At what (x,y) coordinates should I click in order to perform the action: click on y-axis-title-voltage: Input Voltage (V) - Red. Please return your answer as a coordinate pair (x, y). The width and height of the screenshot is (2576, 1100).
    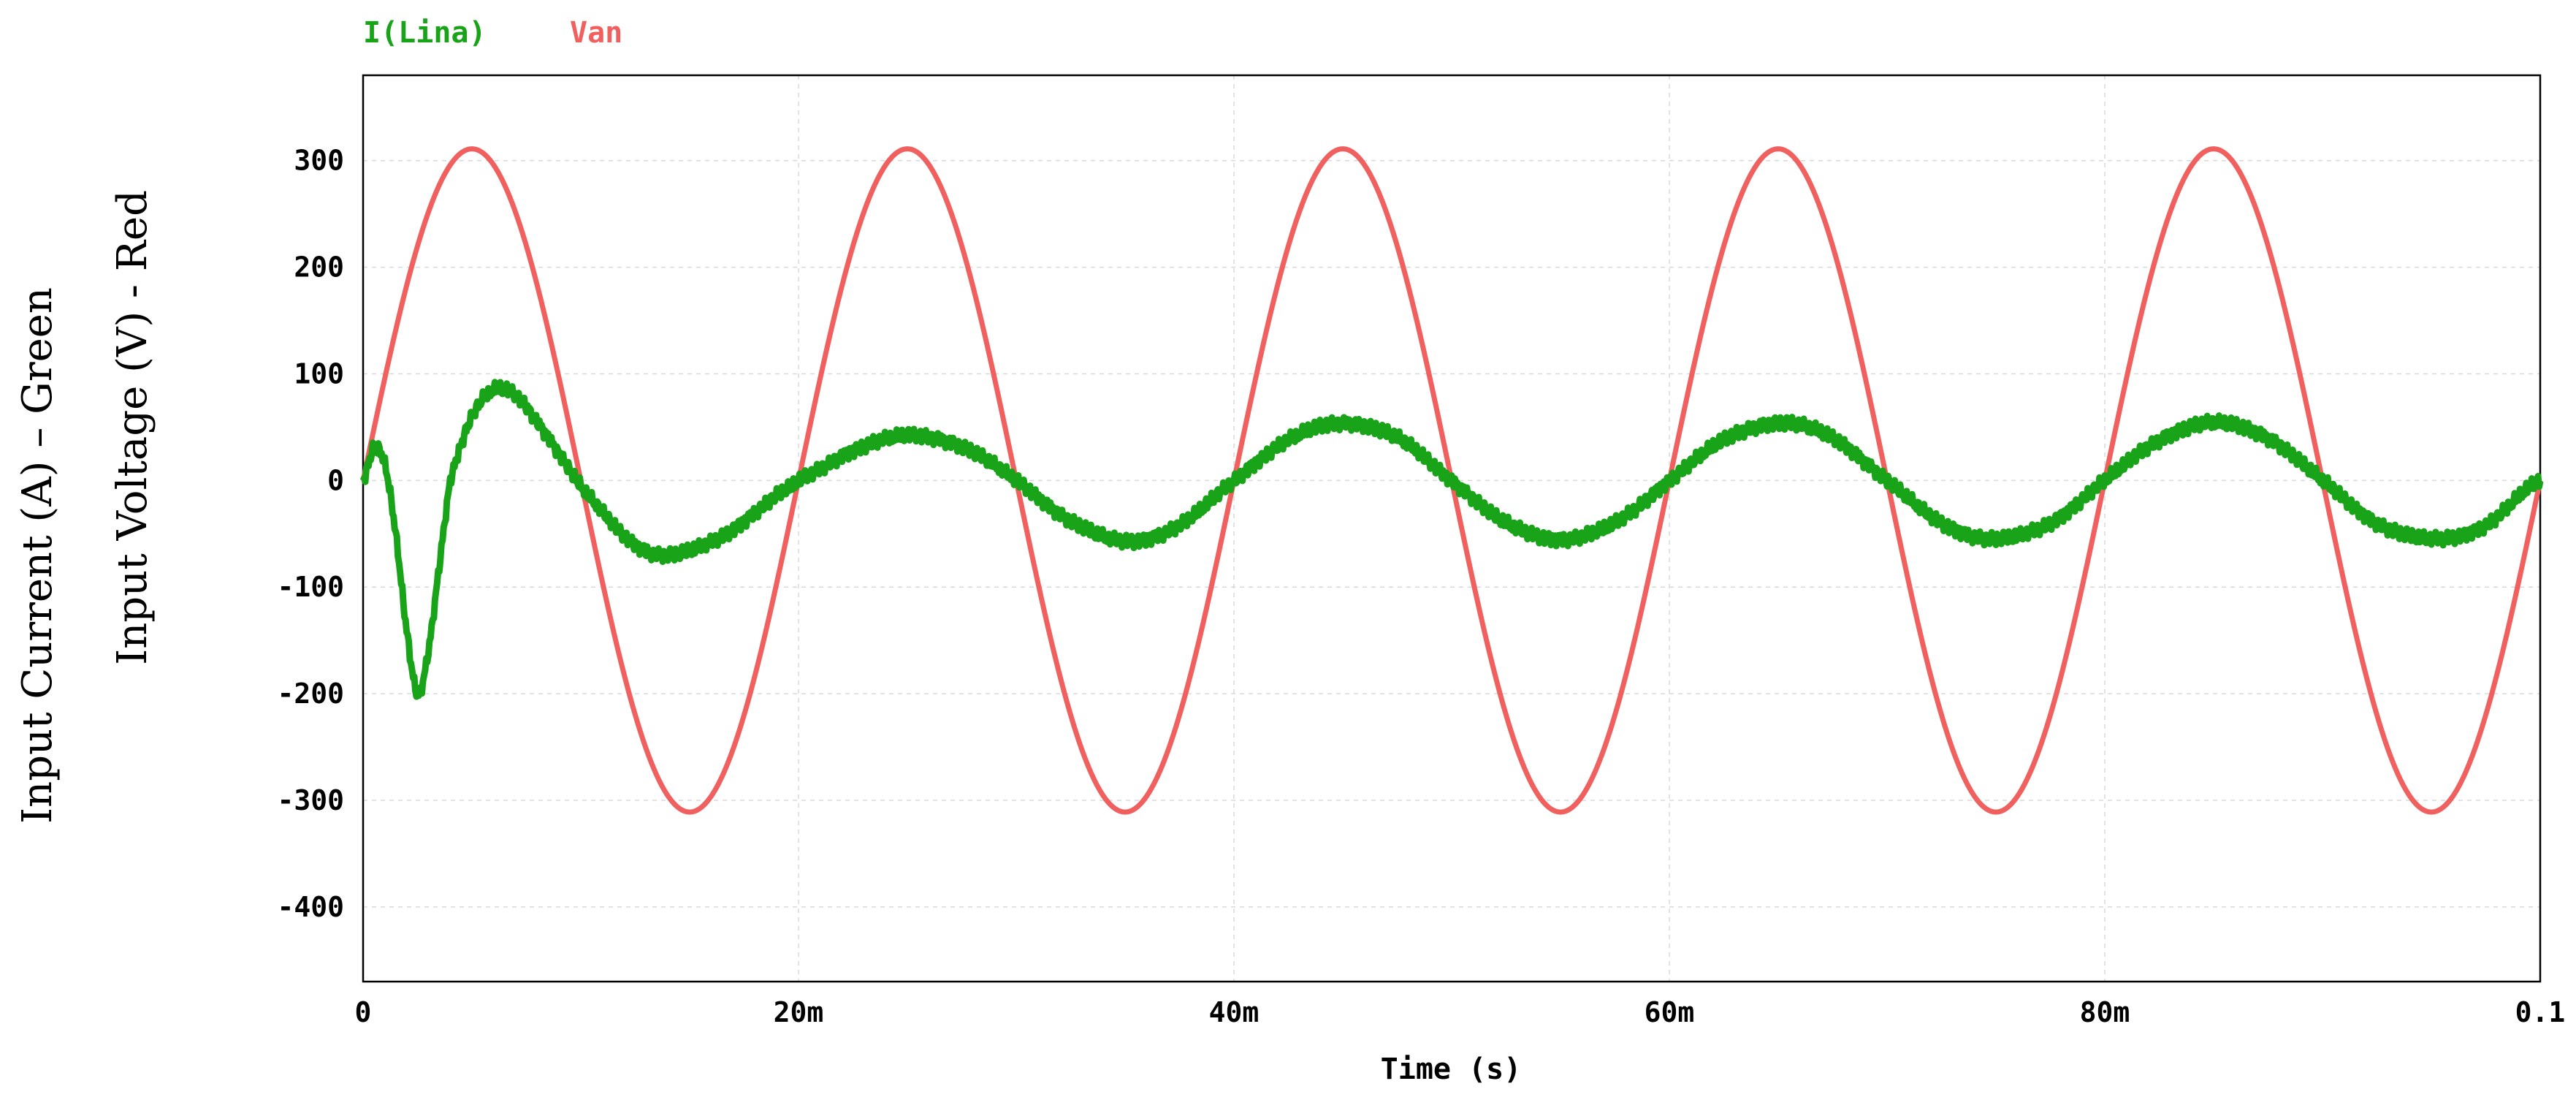
    Looking at the image, I should click on (133, 427).